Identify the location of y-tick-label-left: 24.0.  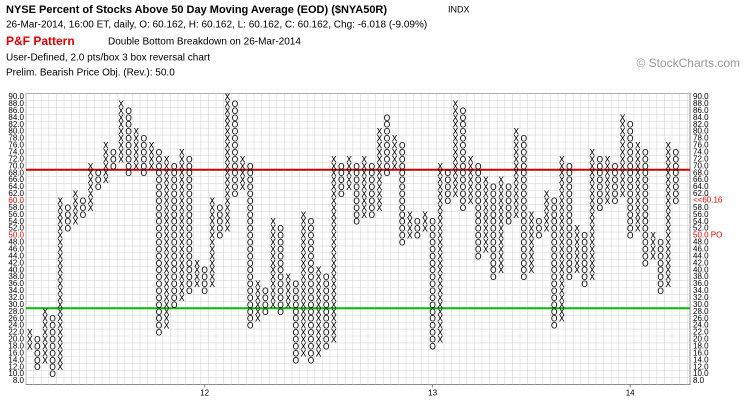
(16, 325).